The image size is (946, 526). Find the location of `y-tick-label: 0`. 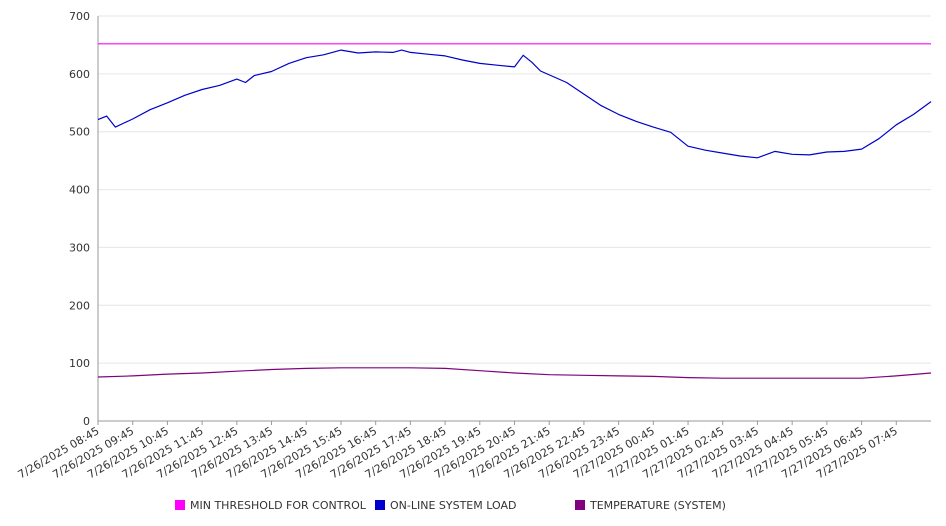

y-tick-label: 0 is located at coordinates (86, 421).